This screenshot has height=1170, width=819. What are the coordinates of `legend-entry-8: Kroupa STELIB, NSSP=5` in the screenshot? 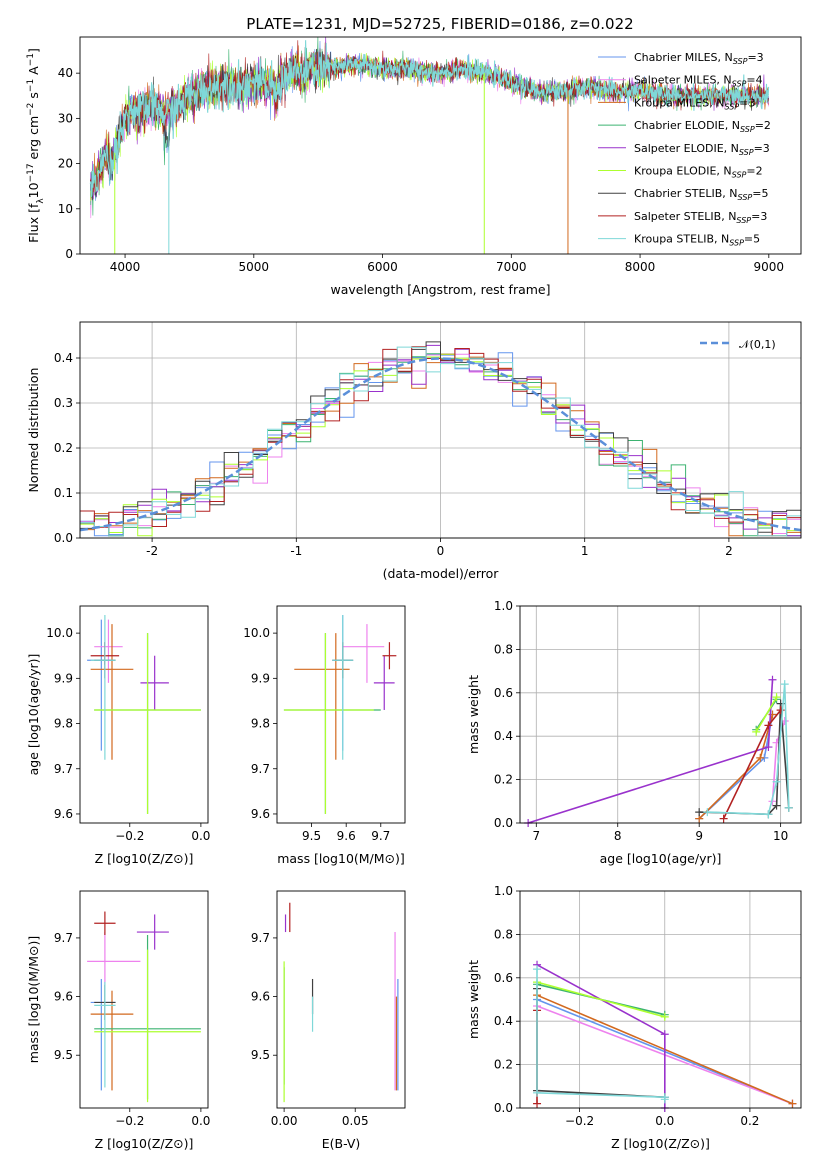 It's located at (697, 240).